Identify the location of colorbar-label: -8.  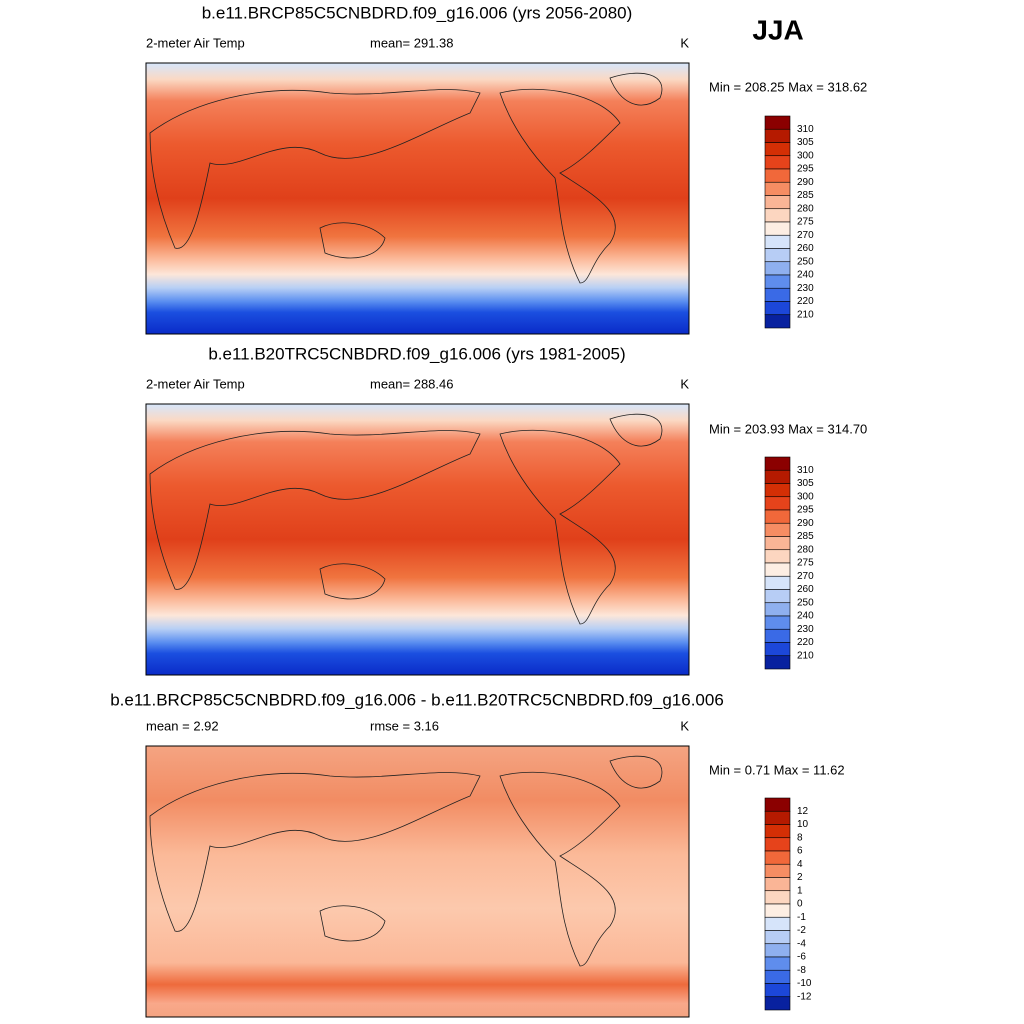
(801, 970).